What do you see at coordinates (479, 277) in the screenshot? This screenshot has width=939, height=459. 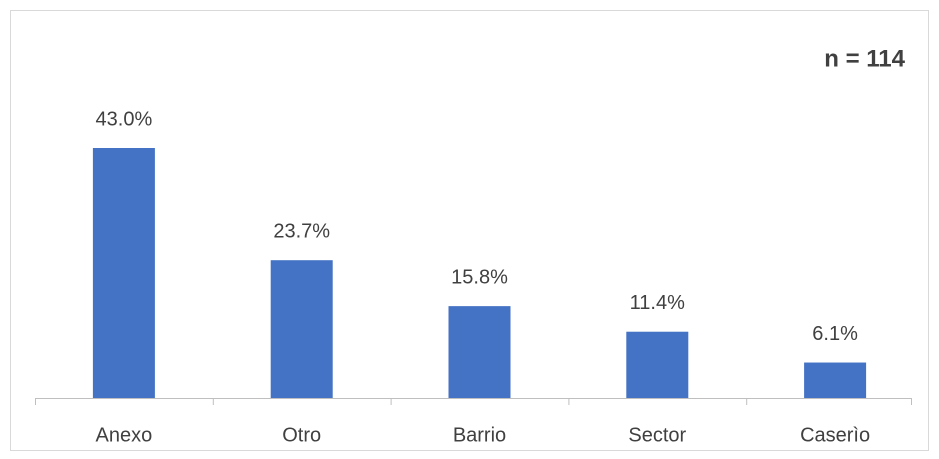 I see `value-label: 15.8%` at bounding box center [479, 277].